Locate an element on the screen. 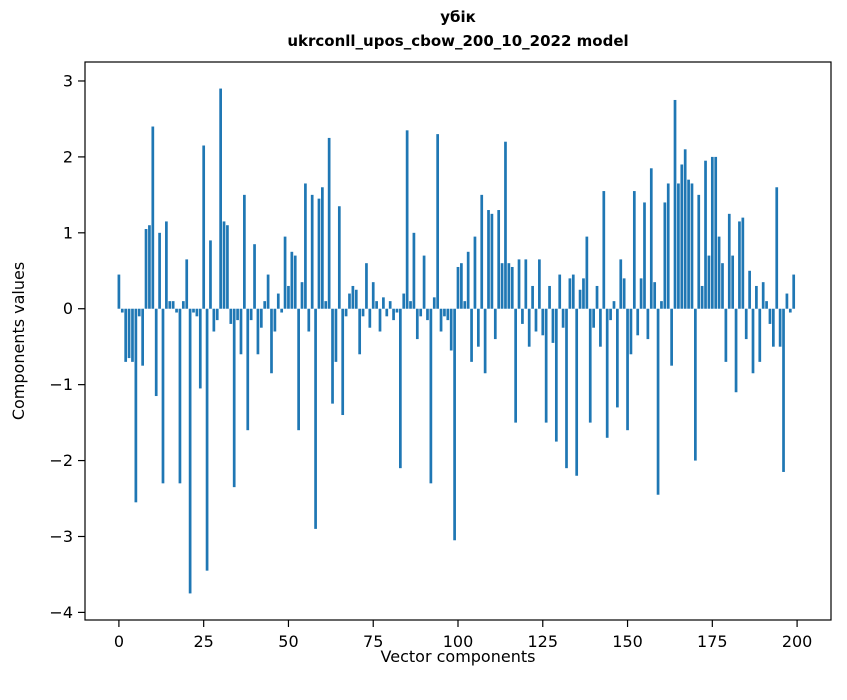 This screenshot has height=700, width=847. x-ticks-group: 0 25 50 75 100 125 150 175 200 is located at coordinates (463, 635).